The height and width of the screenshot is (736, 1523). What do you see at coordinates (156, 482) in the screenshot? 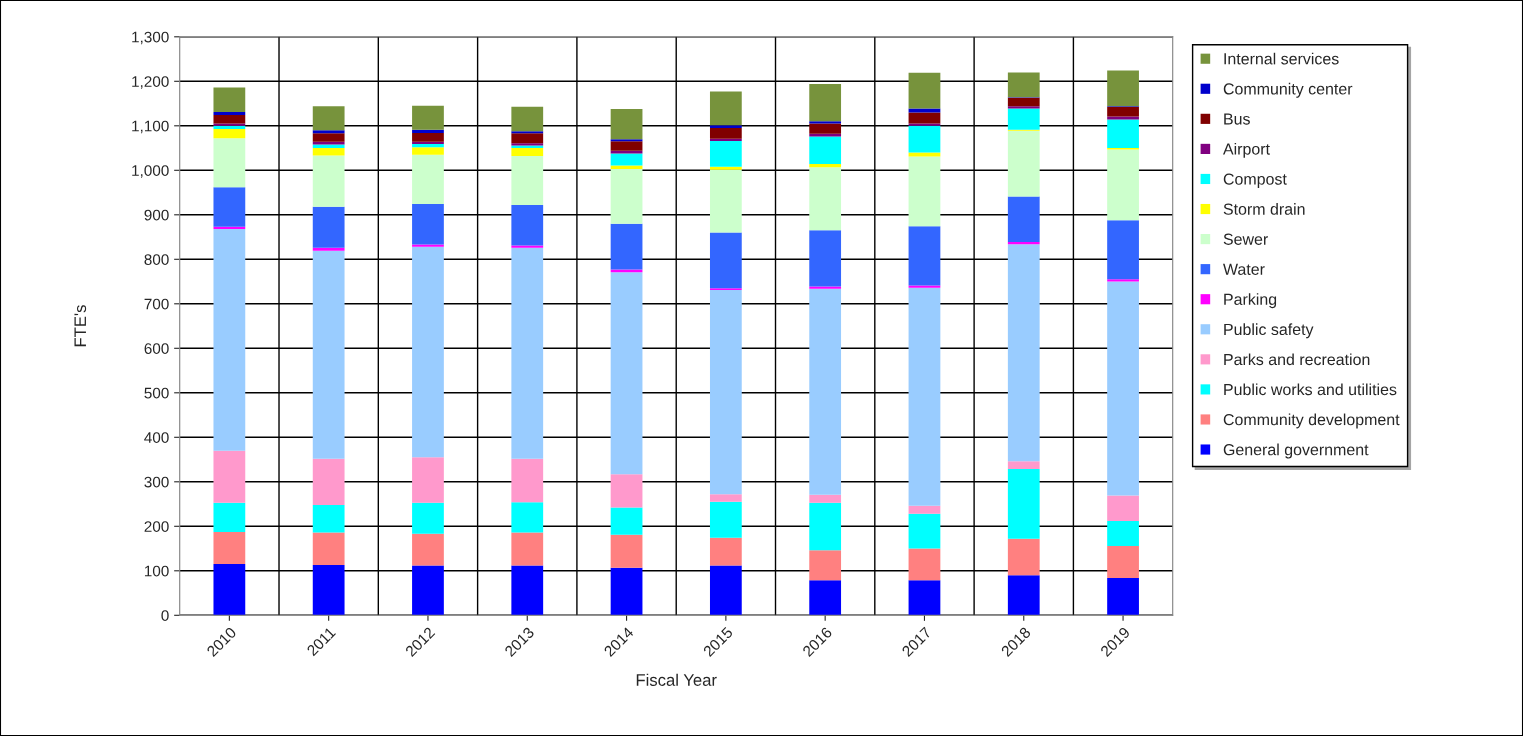
I see `y-tick-label: 300` at bounding box center [156, 482].